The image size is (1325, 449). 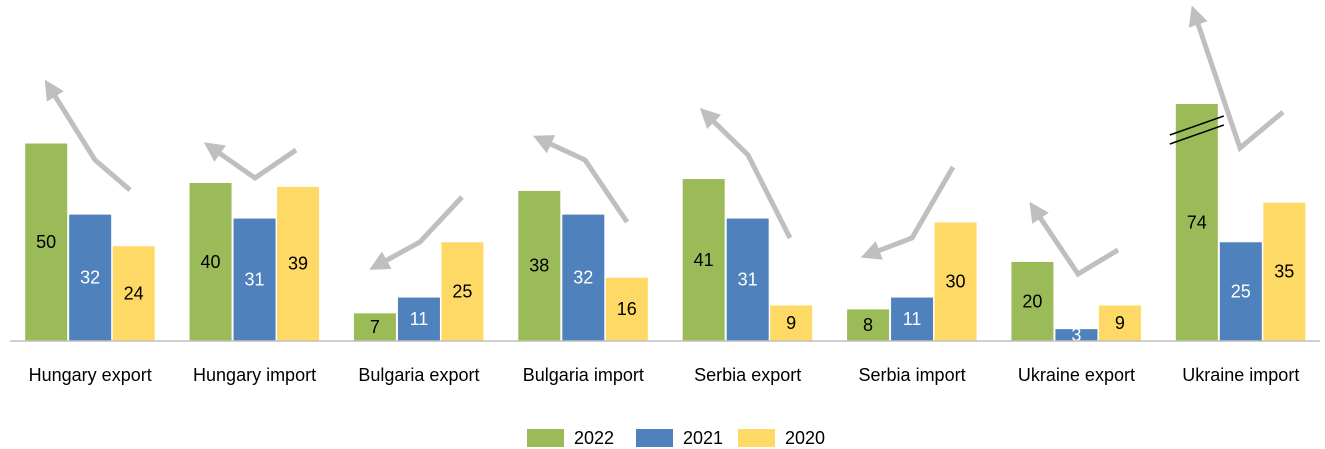 What do you see at coordinates (805, 438) in the screenshot?
I see `legend-label: 2020` at bounding box center [805, 438].